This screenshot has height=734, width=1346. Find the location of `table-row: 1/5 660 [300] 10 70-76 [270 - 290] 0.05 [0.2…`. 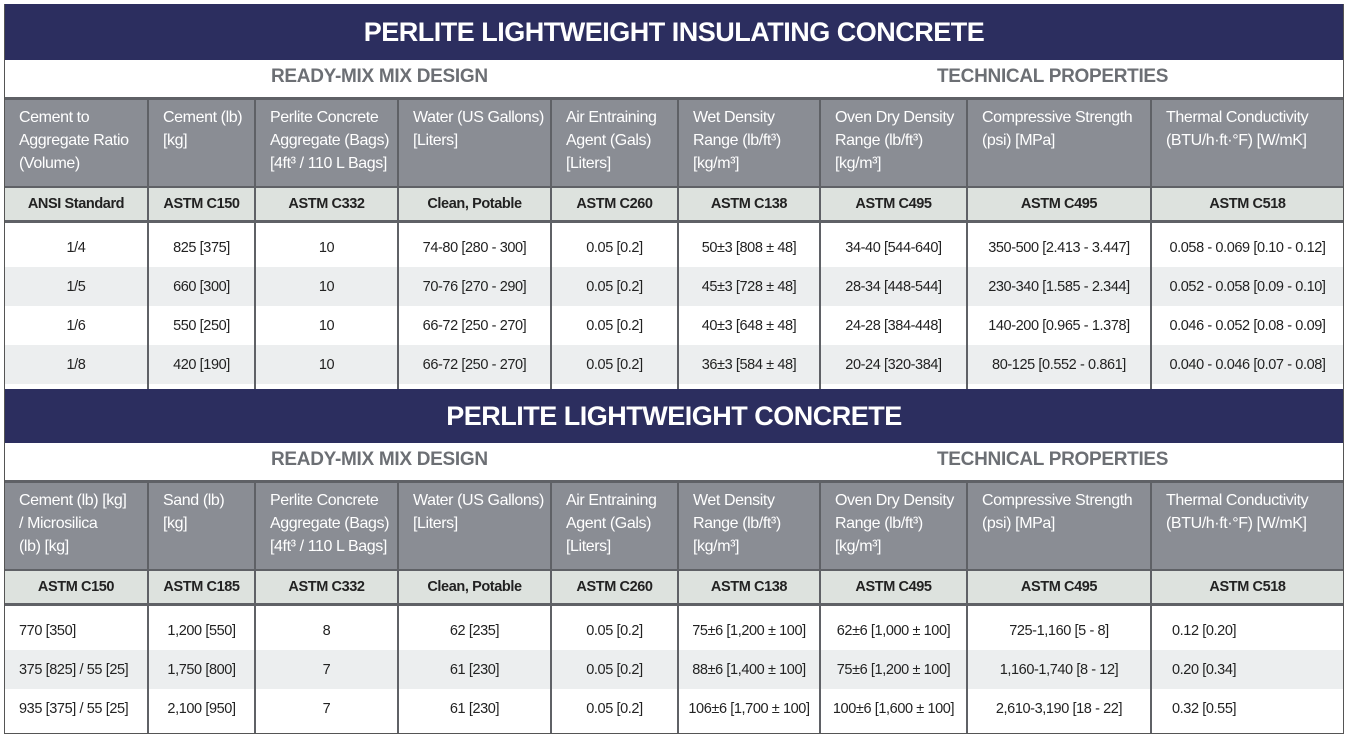

table-row: 1/5 660 [300] 10 70-76 [270 - 290] 0.05 [0.2… is located at coordinates (674, 286).